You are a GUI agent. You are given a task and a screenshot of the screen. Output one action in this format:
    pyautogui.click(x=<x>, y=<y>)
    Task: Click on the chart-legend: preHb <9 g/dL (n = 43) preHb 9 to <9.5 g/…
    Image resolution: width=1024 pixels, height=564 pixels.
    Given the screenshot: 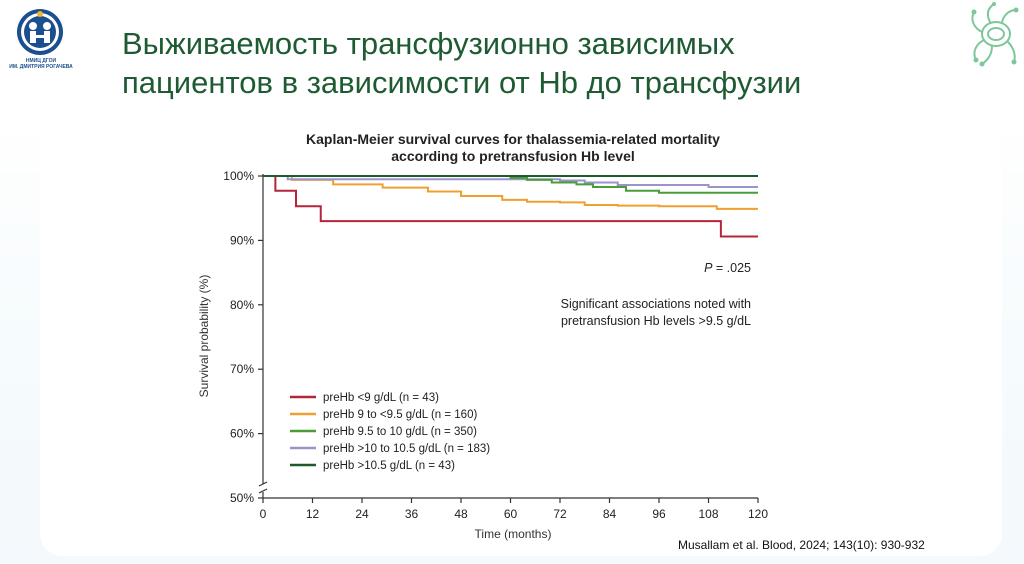 What is the action you would take?
    pyautogui.click(x=390, y=432)
    